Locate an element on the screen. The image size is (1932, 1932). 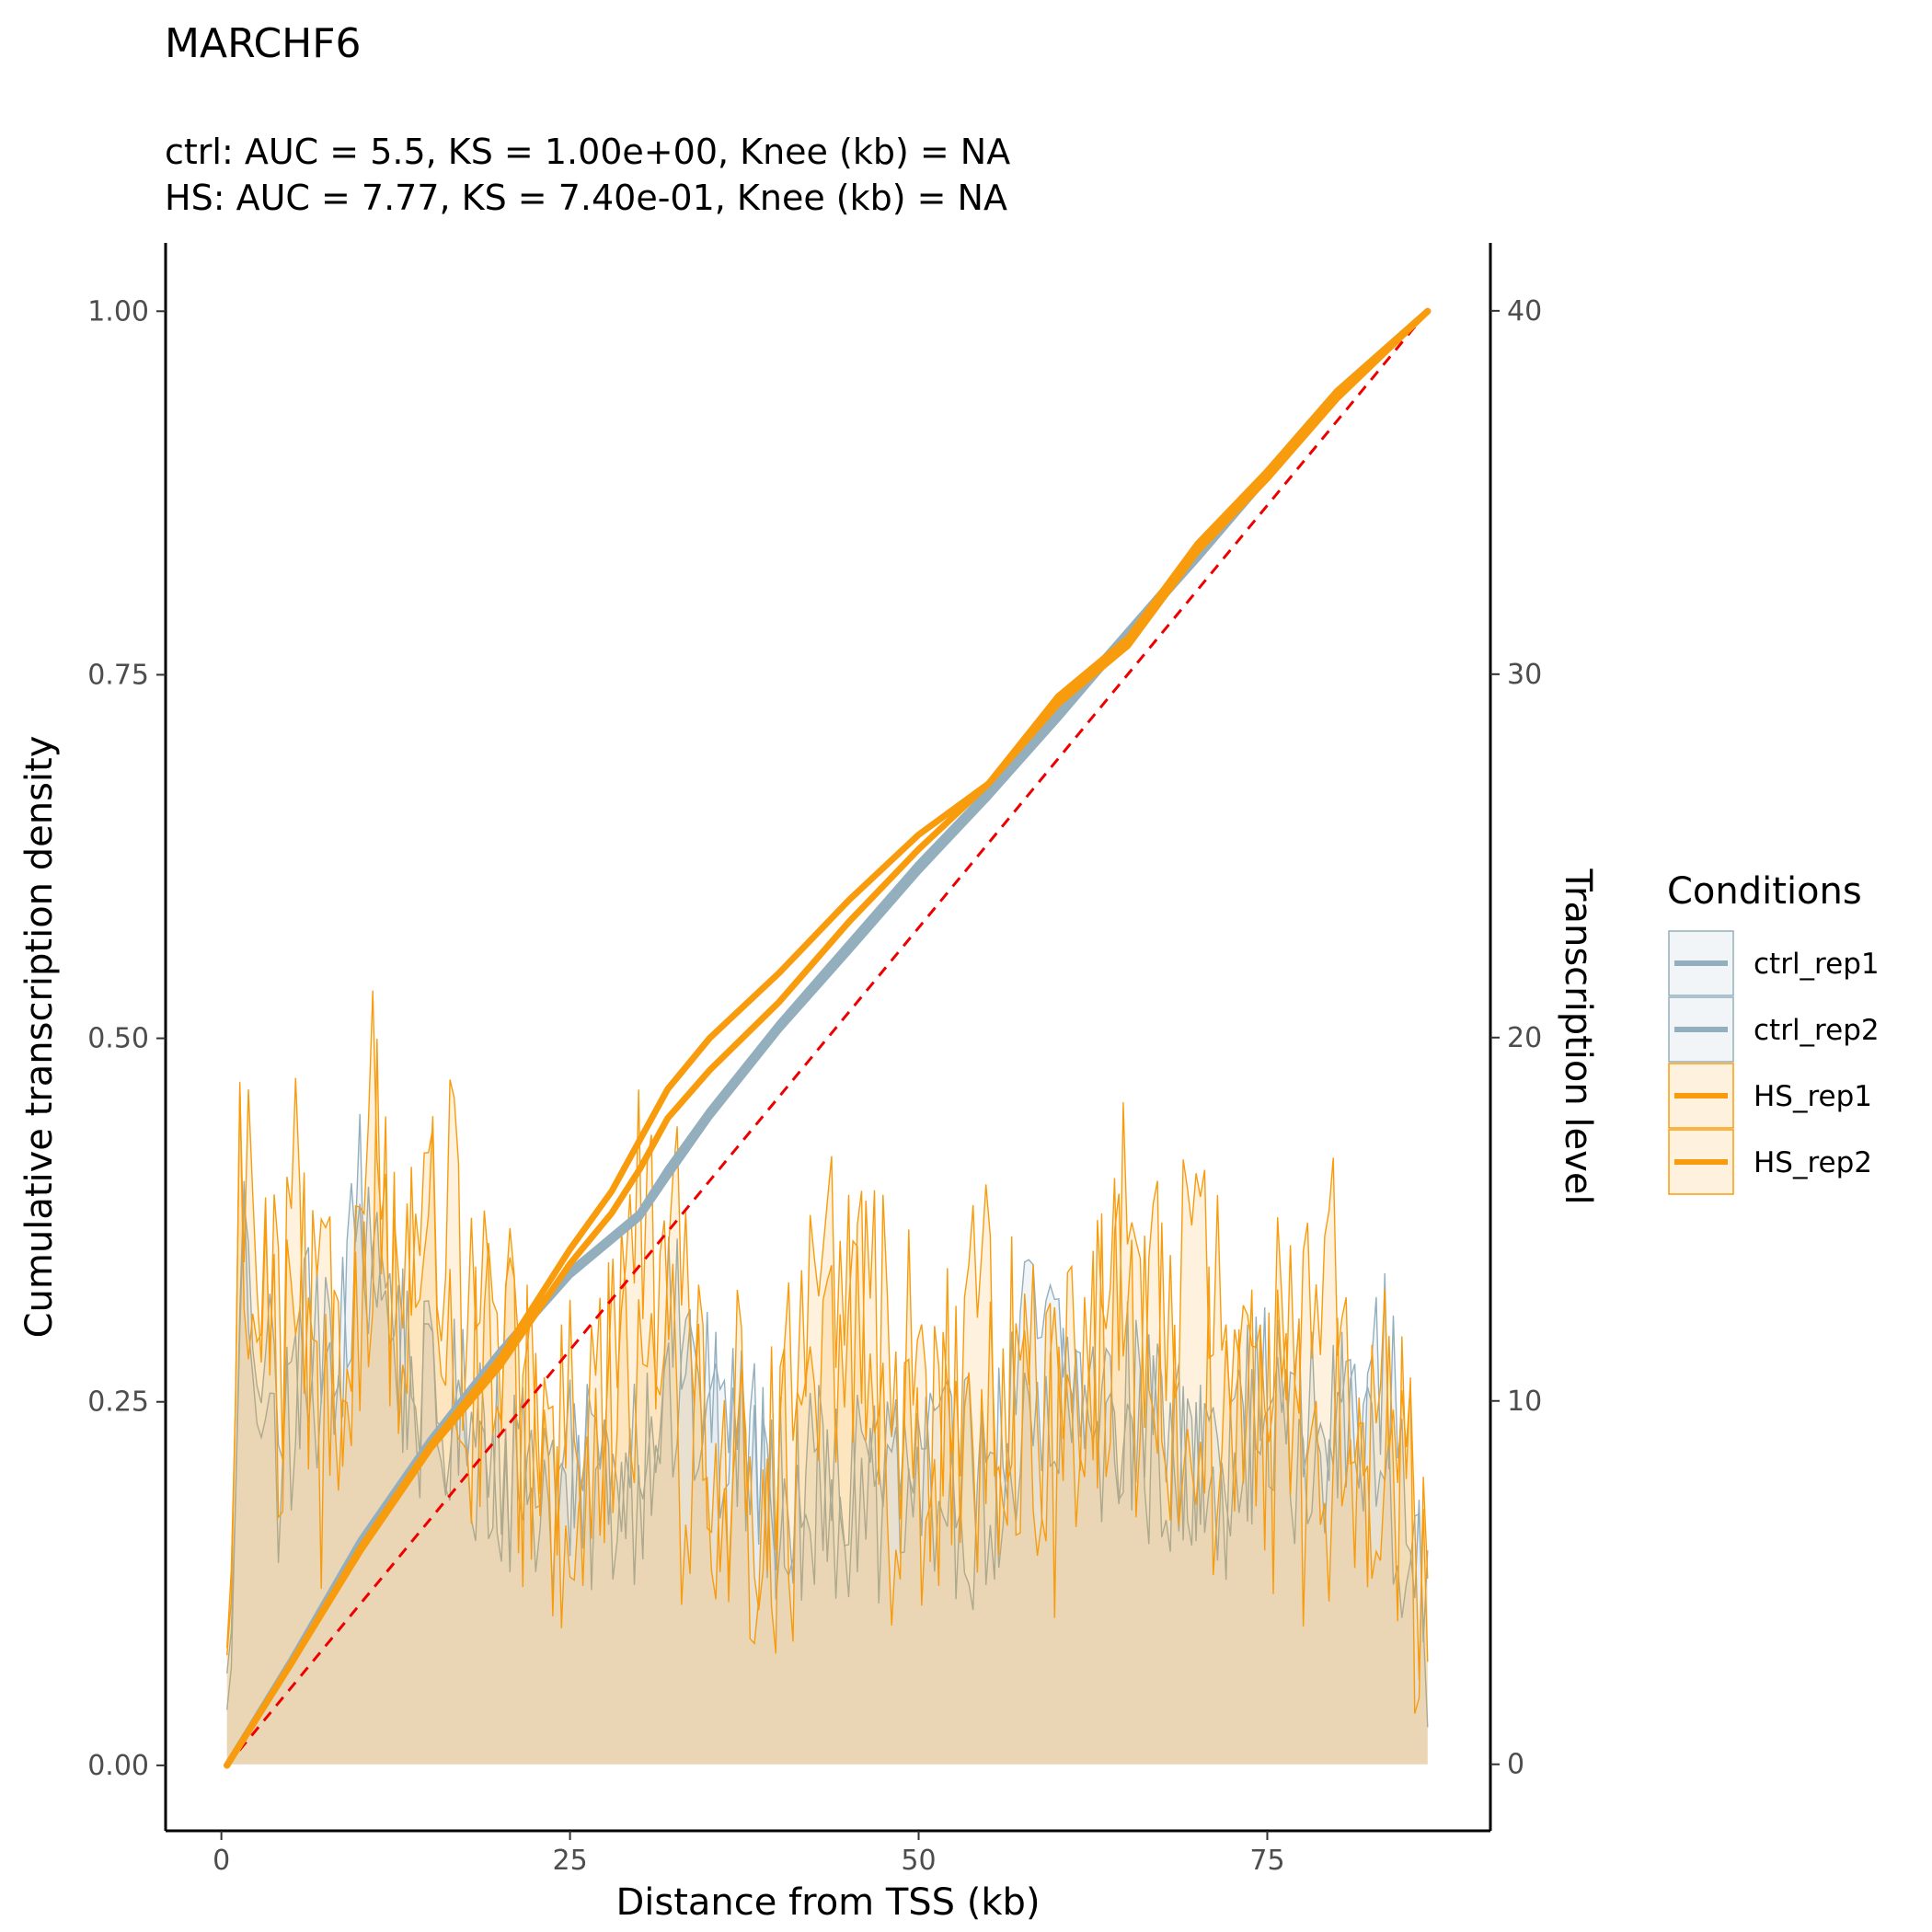
x-tick-label: 25 is located at coordinates (569, 1861).